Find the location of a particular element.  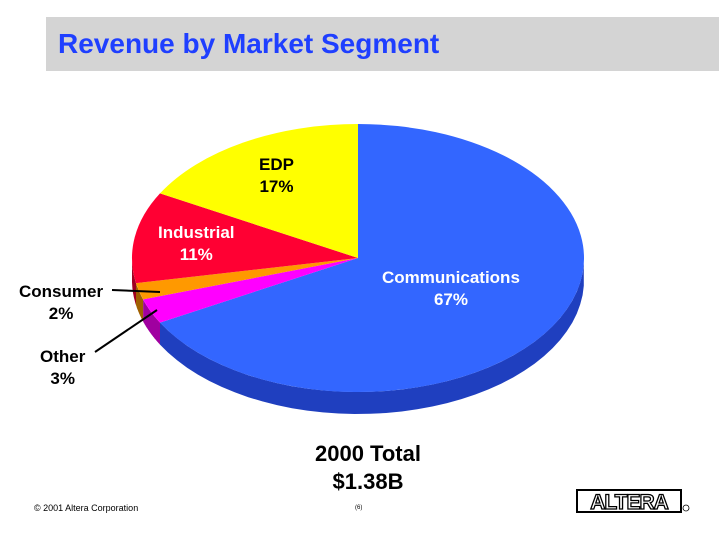

pie-slice-edp is located at coordinates (259, 191).